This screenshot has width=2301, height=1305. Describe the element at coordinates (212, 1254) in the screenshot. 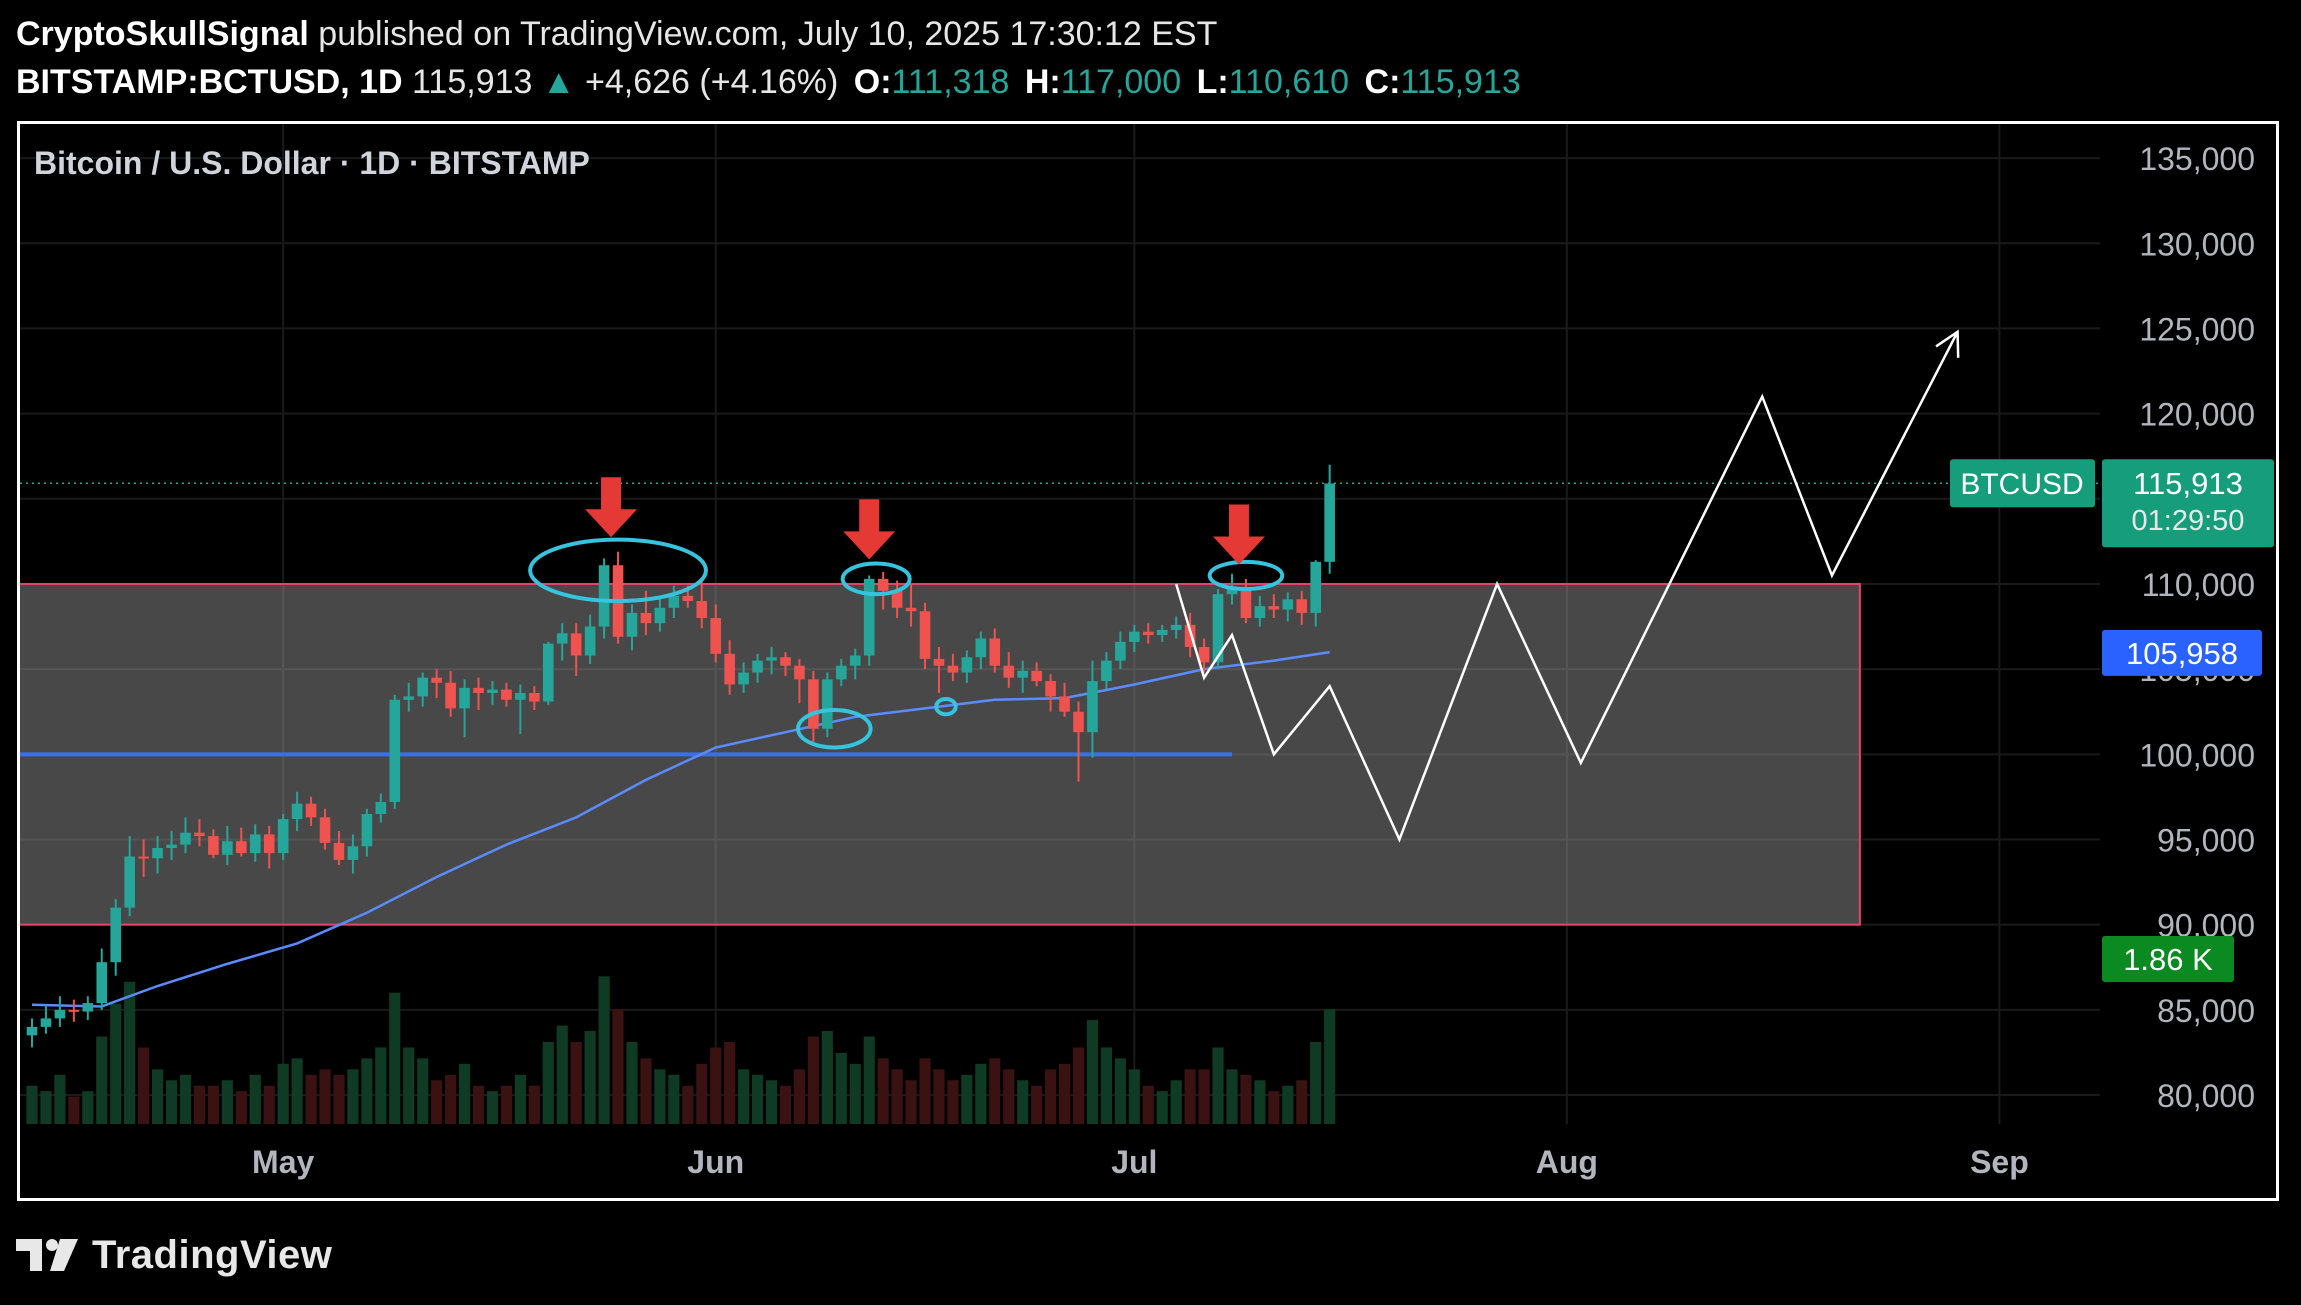

I see `brand-name: TradingView` at that location.